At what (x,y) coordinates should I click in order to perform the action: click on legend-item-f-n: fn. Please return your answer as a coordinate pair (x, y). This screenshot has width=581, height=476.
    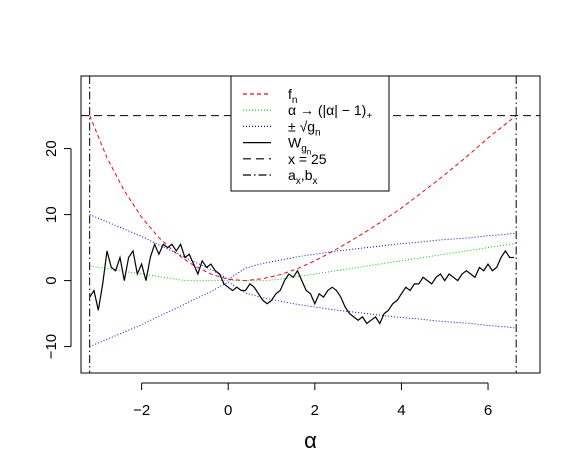
    Looking at the image, I should click on (270, 96).